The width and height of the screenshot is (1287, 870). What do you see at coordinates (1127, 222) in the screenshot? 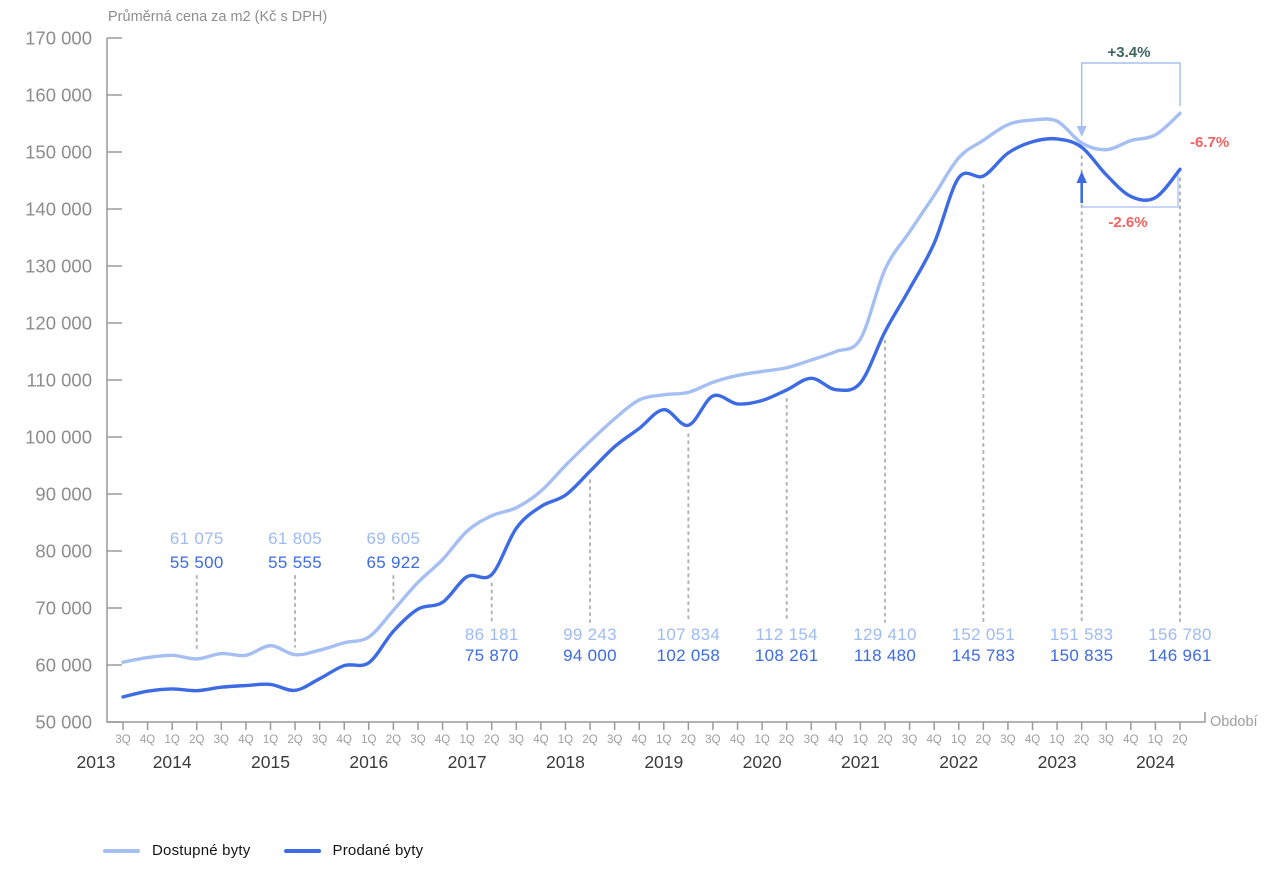
I see `annotation-sold-change: -2.6%` at bounding box center [1127, 222].